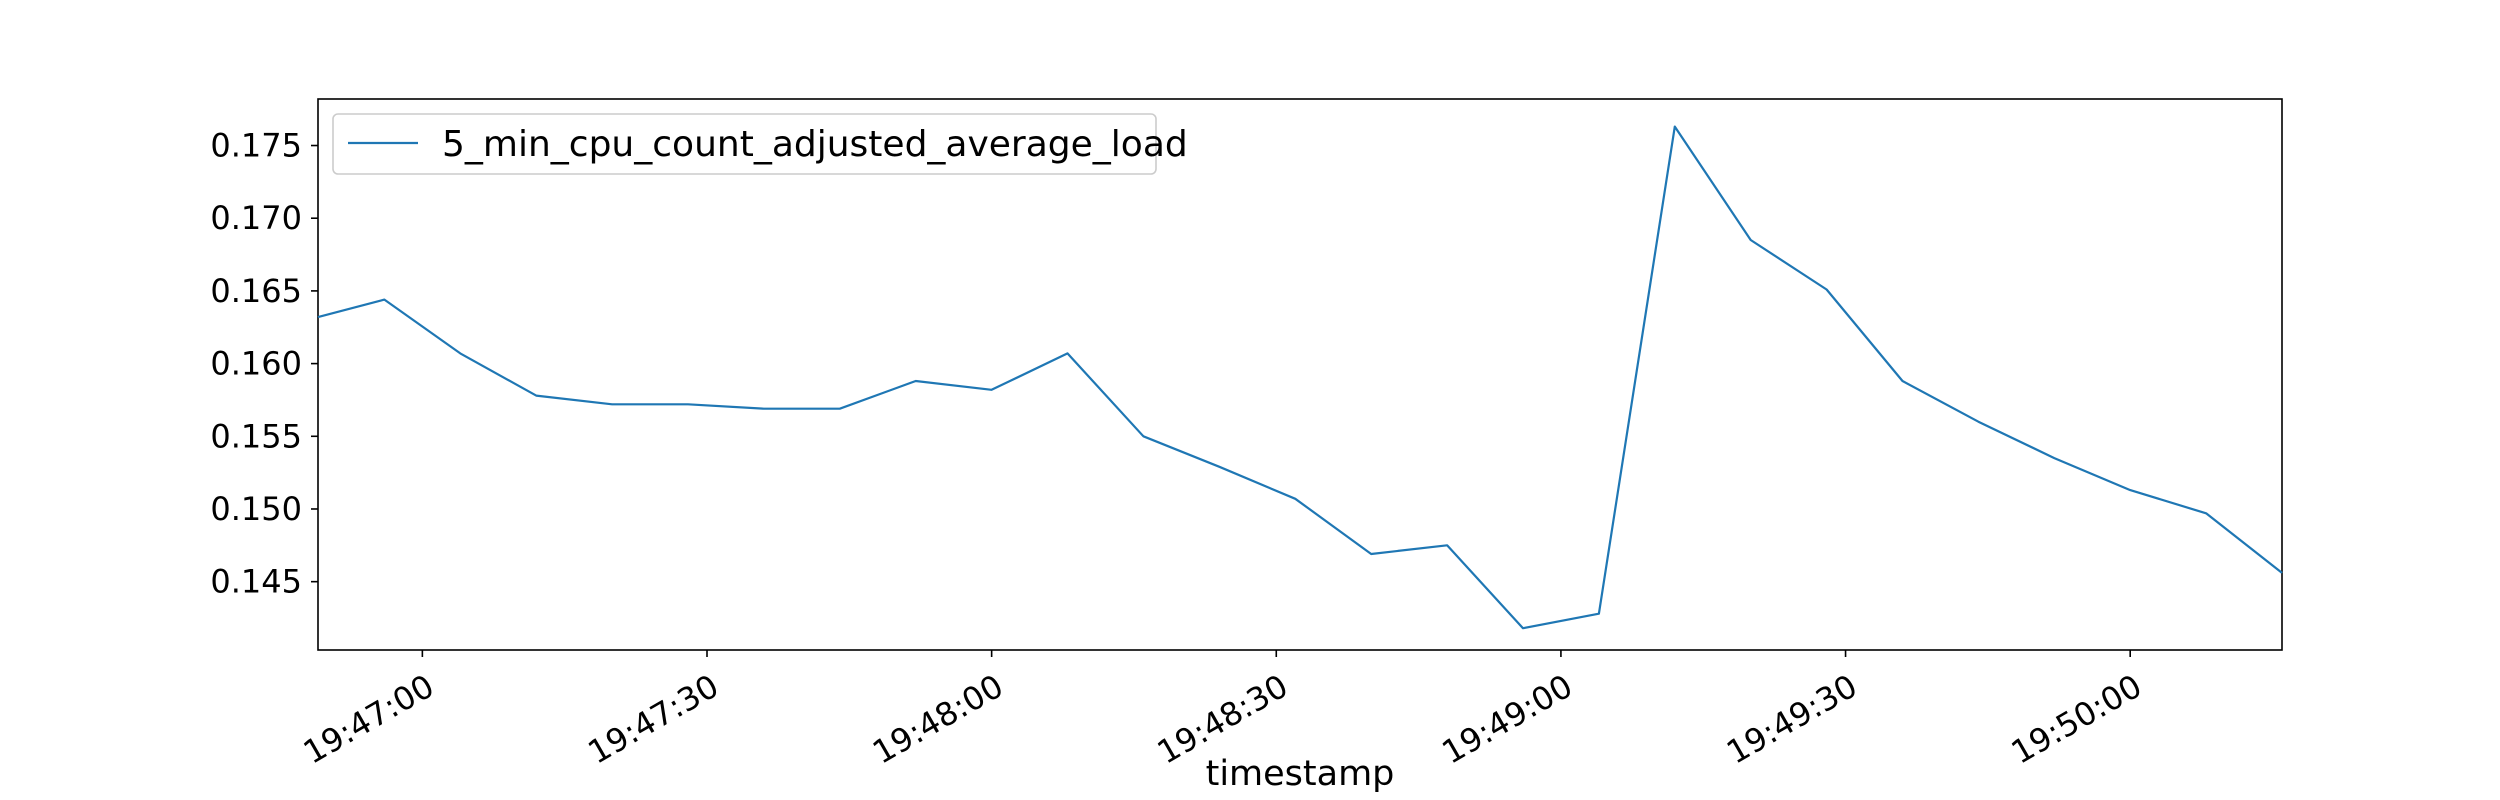  Describe the element at coordinates (368, 719) in the screenshot. I see `x-tick-label: 19:47:00` at that location.